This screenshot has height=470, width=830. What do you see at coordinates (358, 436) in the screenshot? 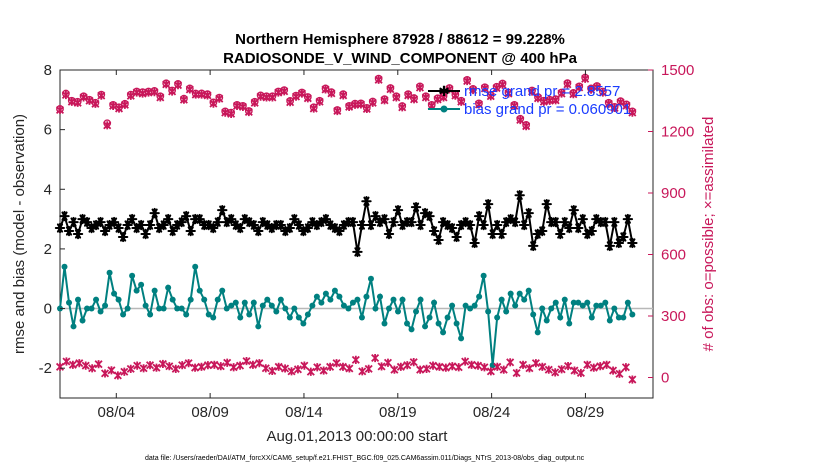
I see `x-axis-label: Aug.01,2013 00:00:00 start` at bounding box center [358, 436].